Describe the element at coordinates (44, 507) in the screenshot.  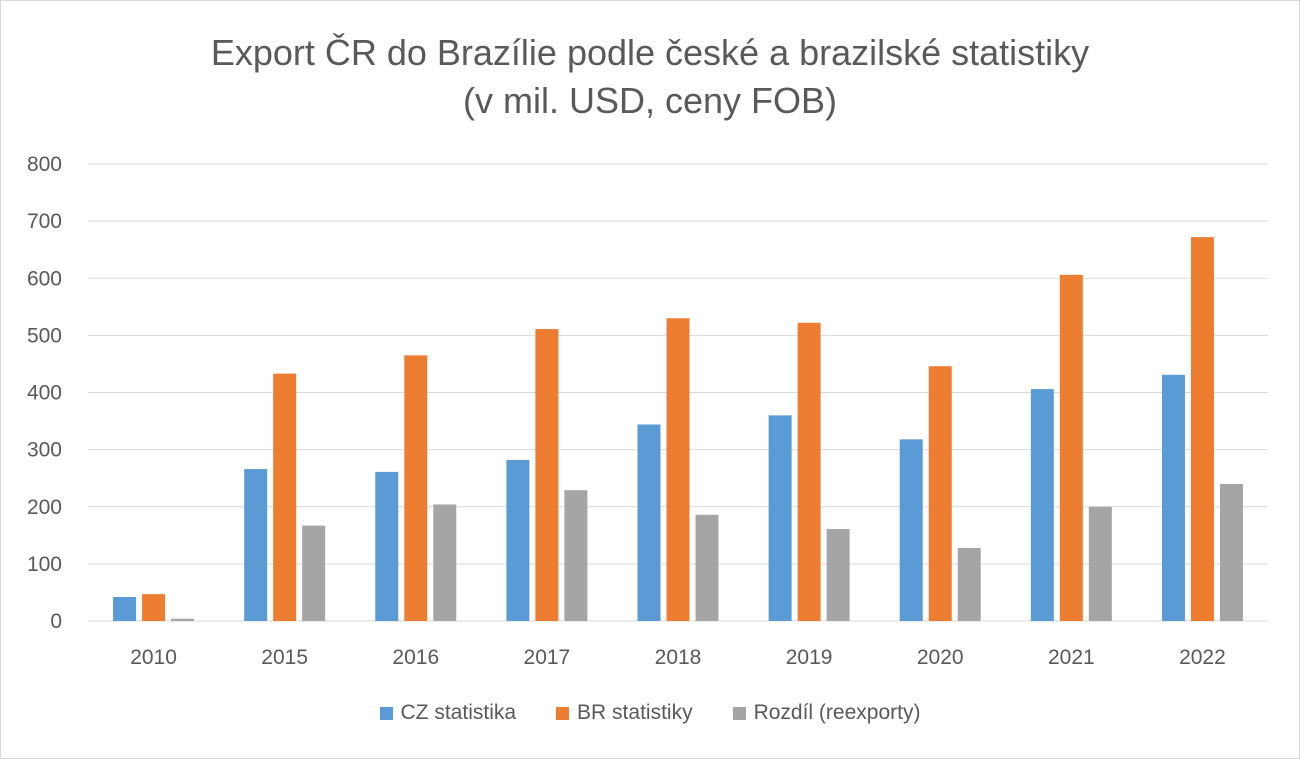
I see `y-tick-label: 200` at that location.